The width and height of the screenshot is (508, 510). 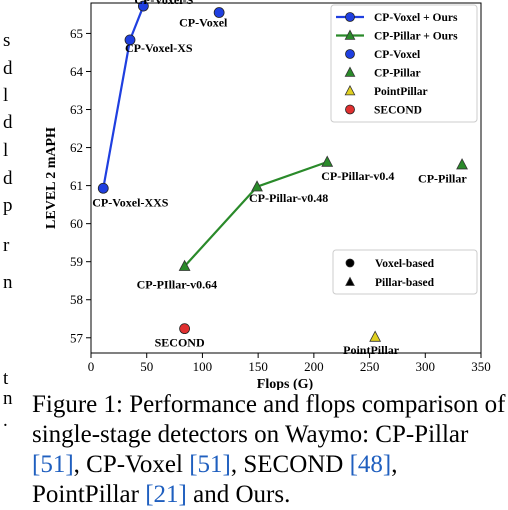 I want to click on shape-legend-label: Pillar-based, so click(x=405, y=283).